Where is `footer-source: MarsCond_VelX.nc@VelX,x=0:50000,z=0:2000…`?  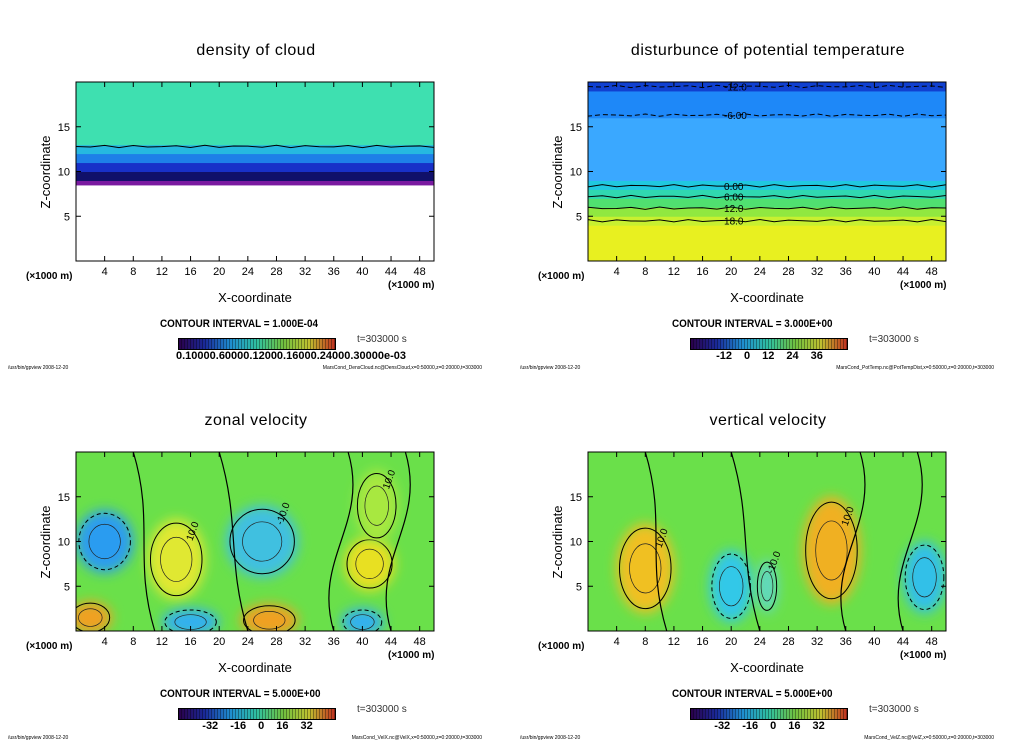
footer-source: MarsCond_VelX.nc@VelX,x=0:50000,z=0:2000… is located at coordinates (416, 738).